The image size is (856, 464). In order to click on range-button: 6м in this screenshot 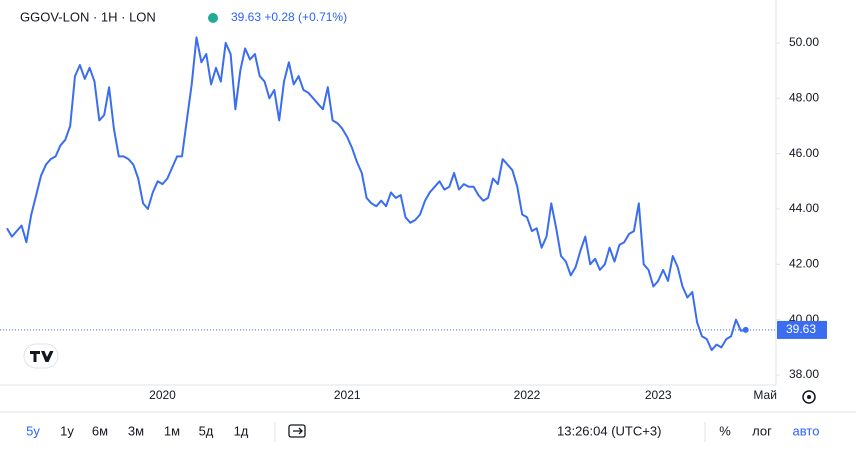, I will do `click(100, 430)`.